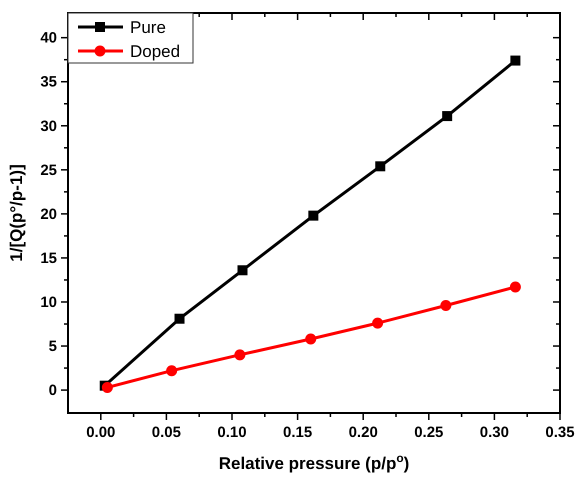  What do you see at coordinates (155, 51) in the screenshot?
I see `legend-label: Doped` at bounding box center [155, 51].